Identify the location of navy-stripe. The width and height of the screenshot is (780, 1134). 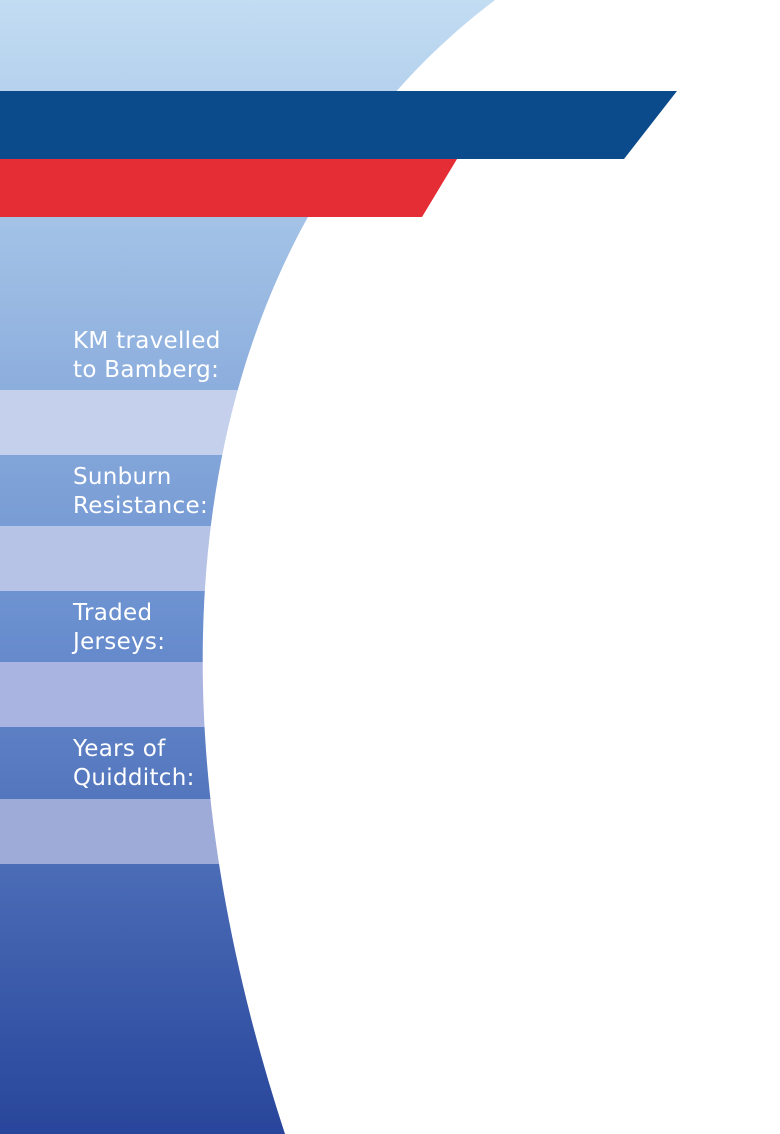
(338, 125).